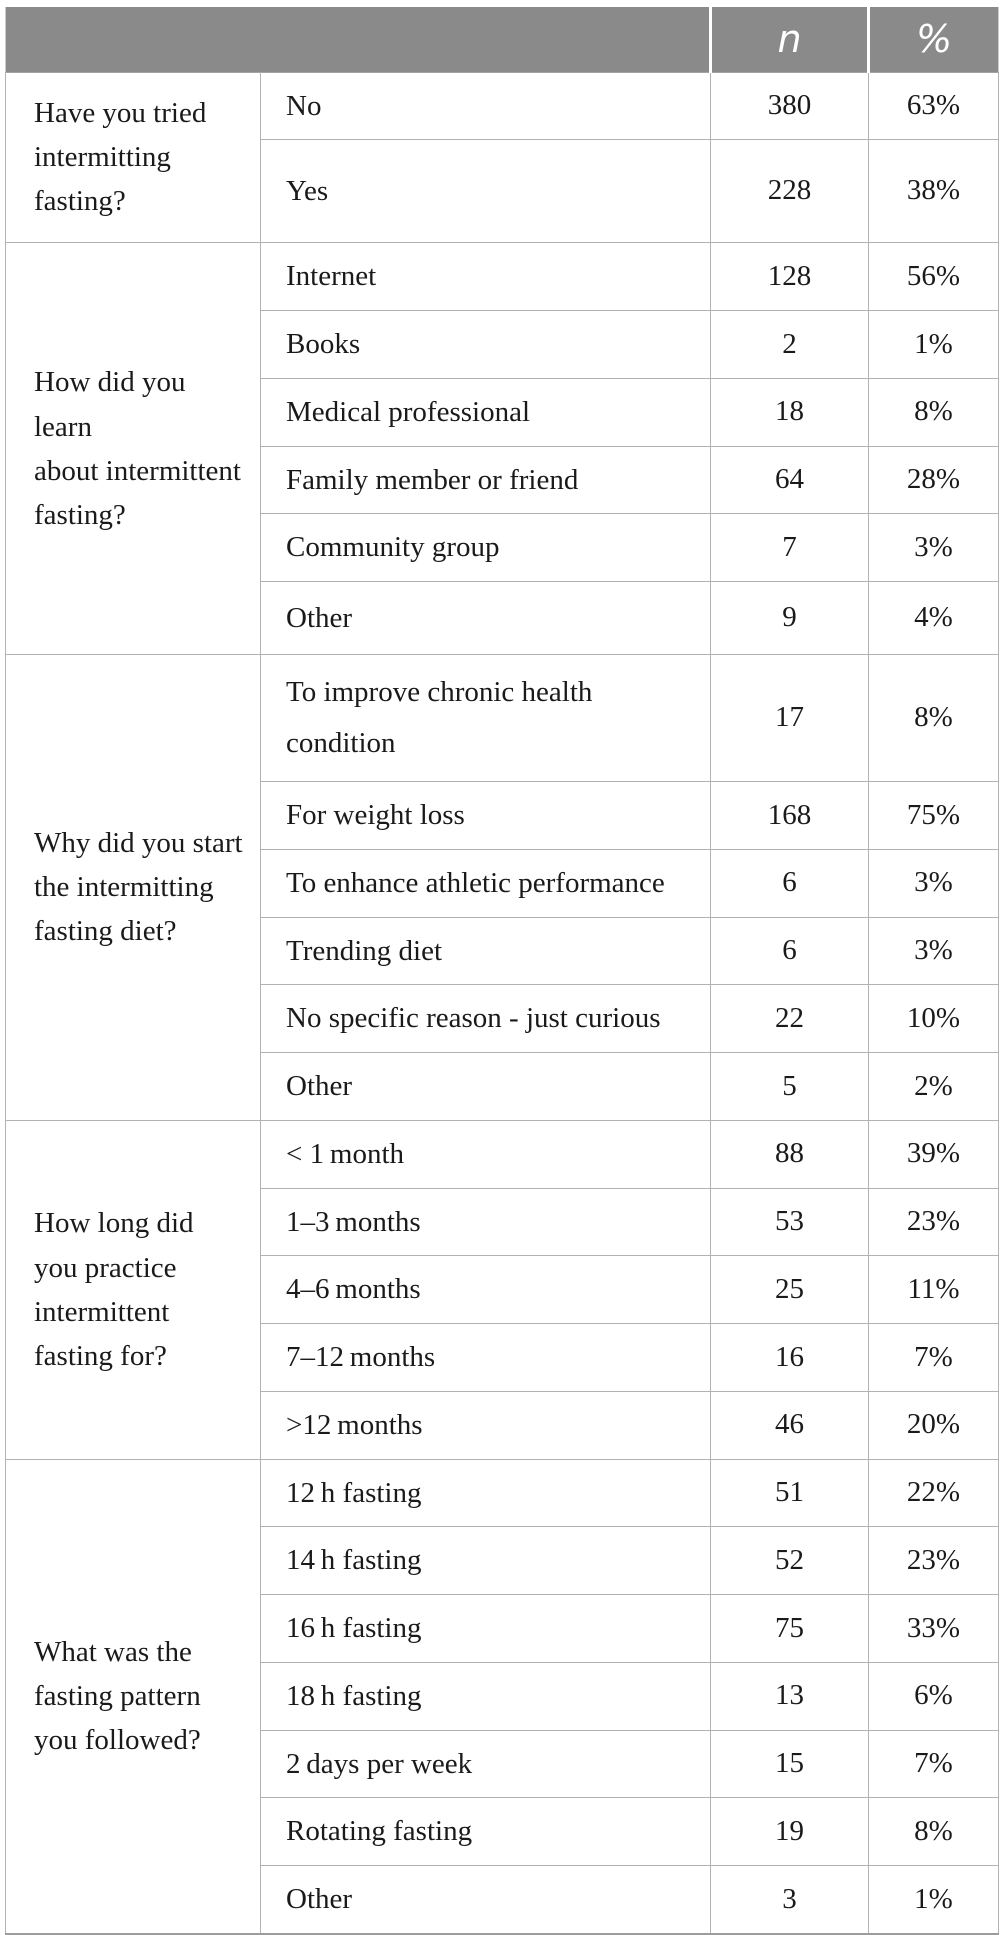  I want to click on percent-cell: 63%, so click(933, 106).